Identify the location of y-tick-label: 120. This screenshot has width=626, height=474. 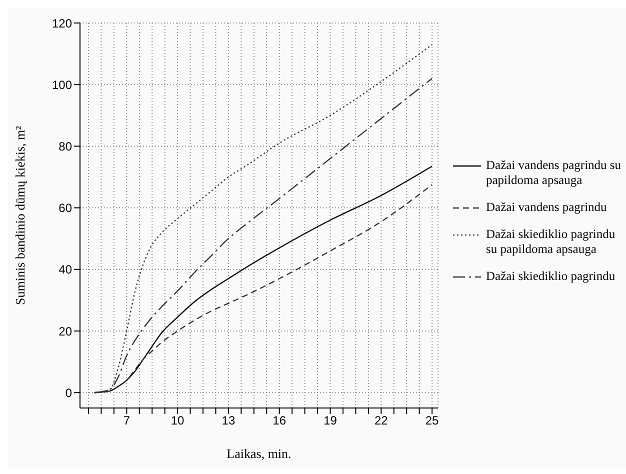
(62, 23).